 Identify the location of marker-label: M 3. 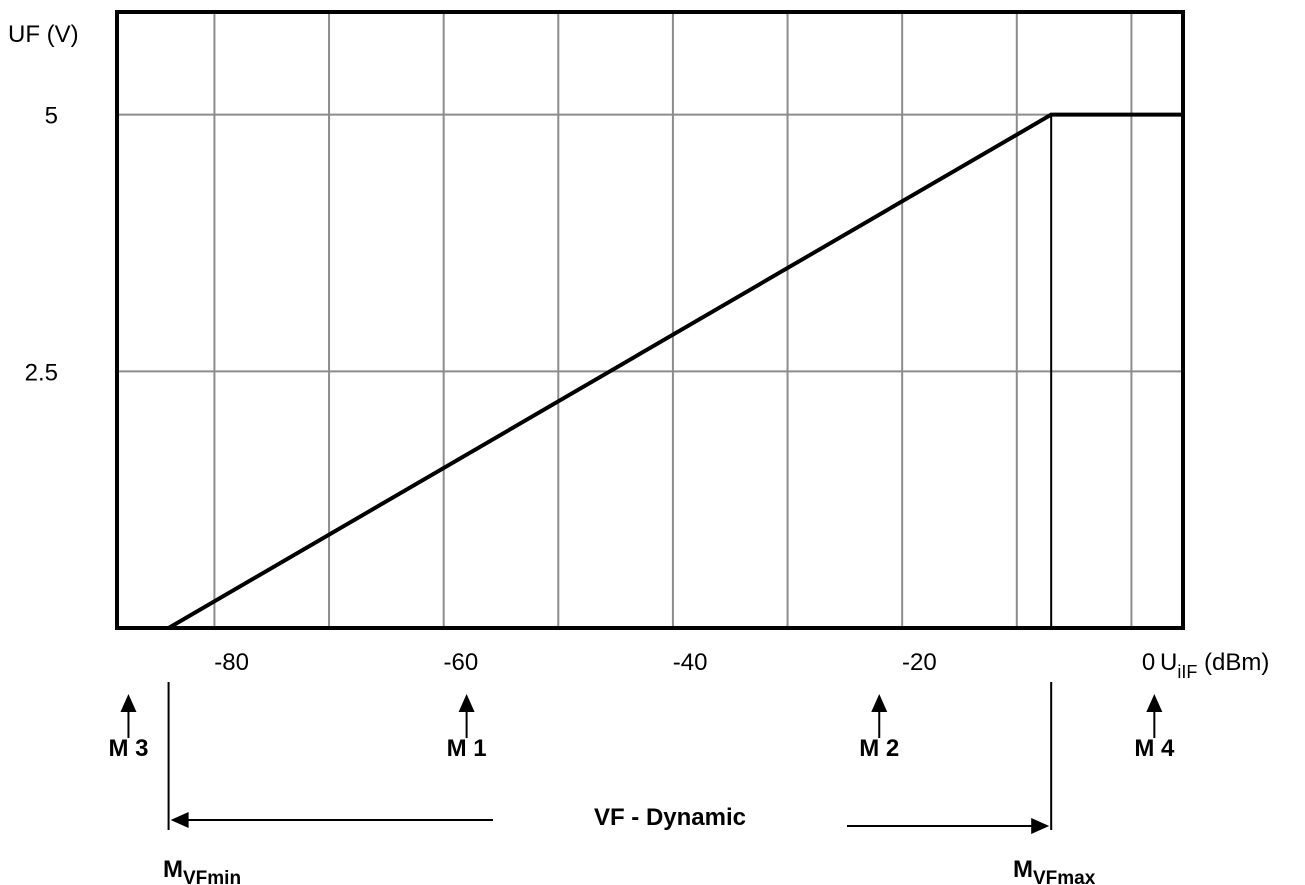
(128, 748).